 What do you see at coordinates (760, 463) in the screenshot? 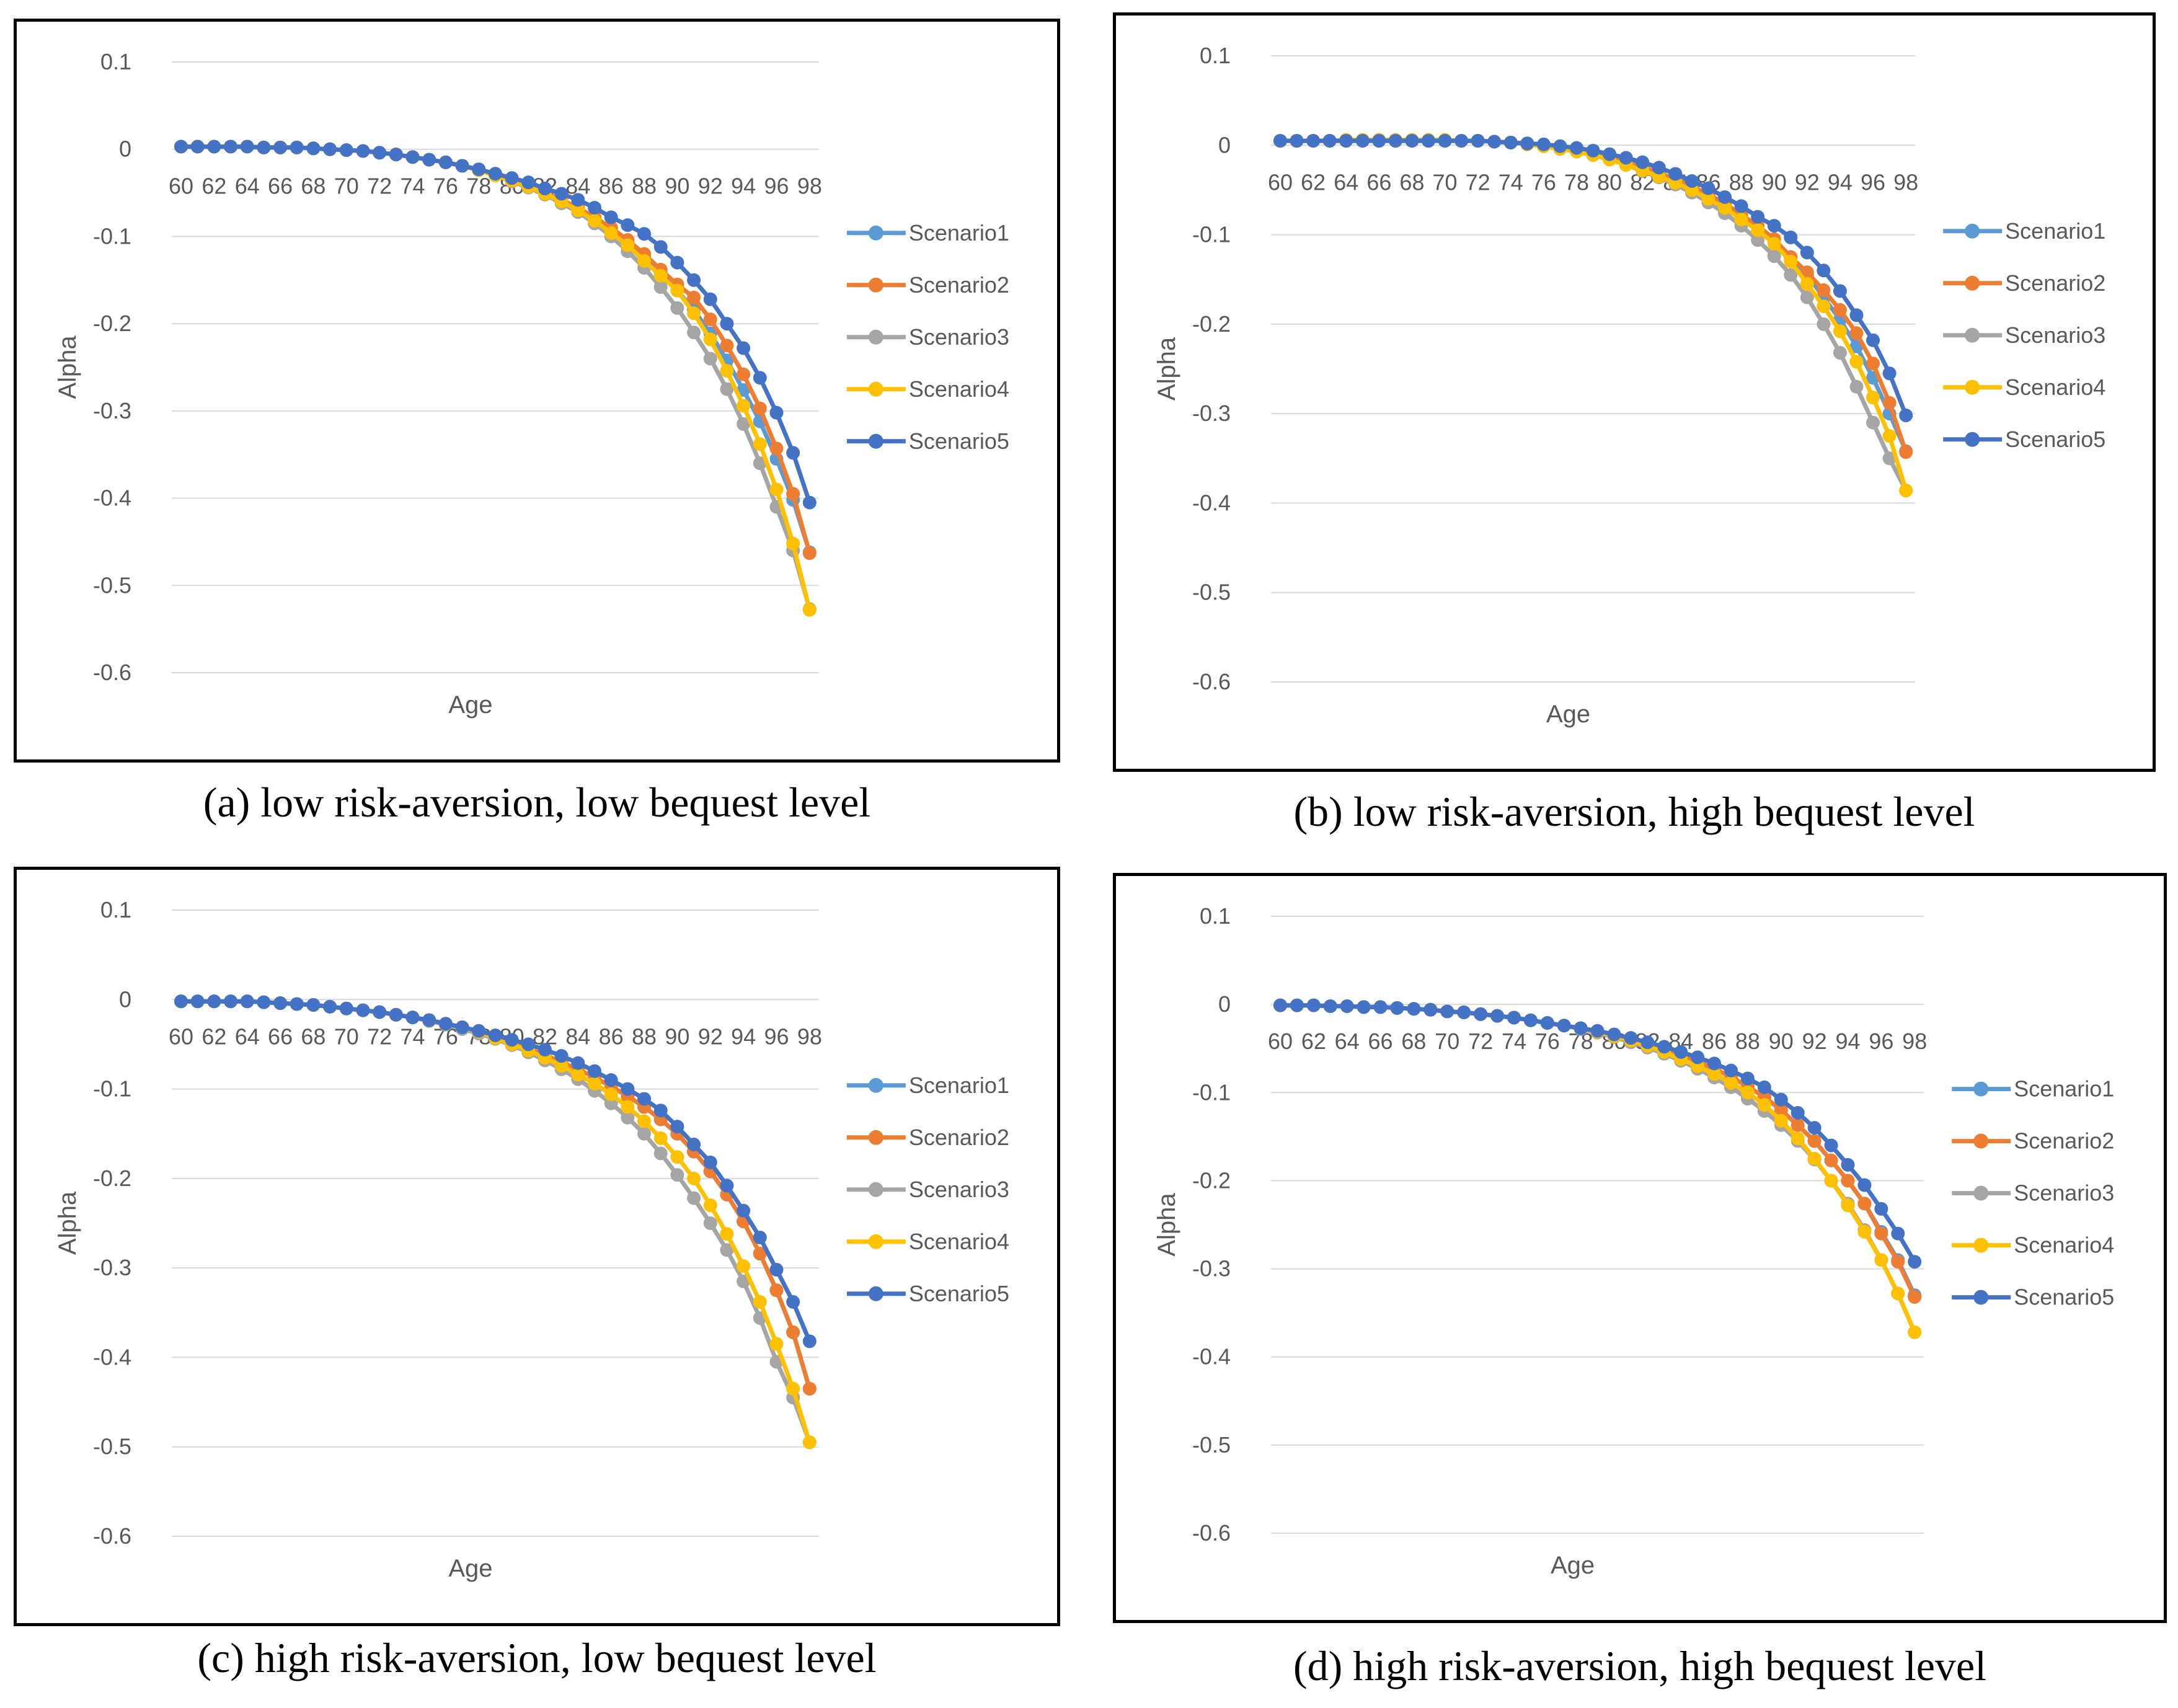
I see `chart-a-point-scenario3` at bounding box center [760, 463].